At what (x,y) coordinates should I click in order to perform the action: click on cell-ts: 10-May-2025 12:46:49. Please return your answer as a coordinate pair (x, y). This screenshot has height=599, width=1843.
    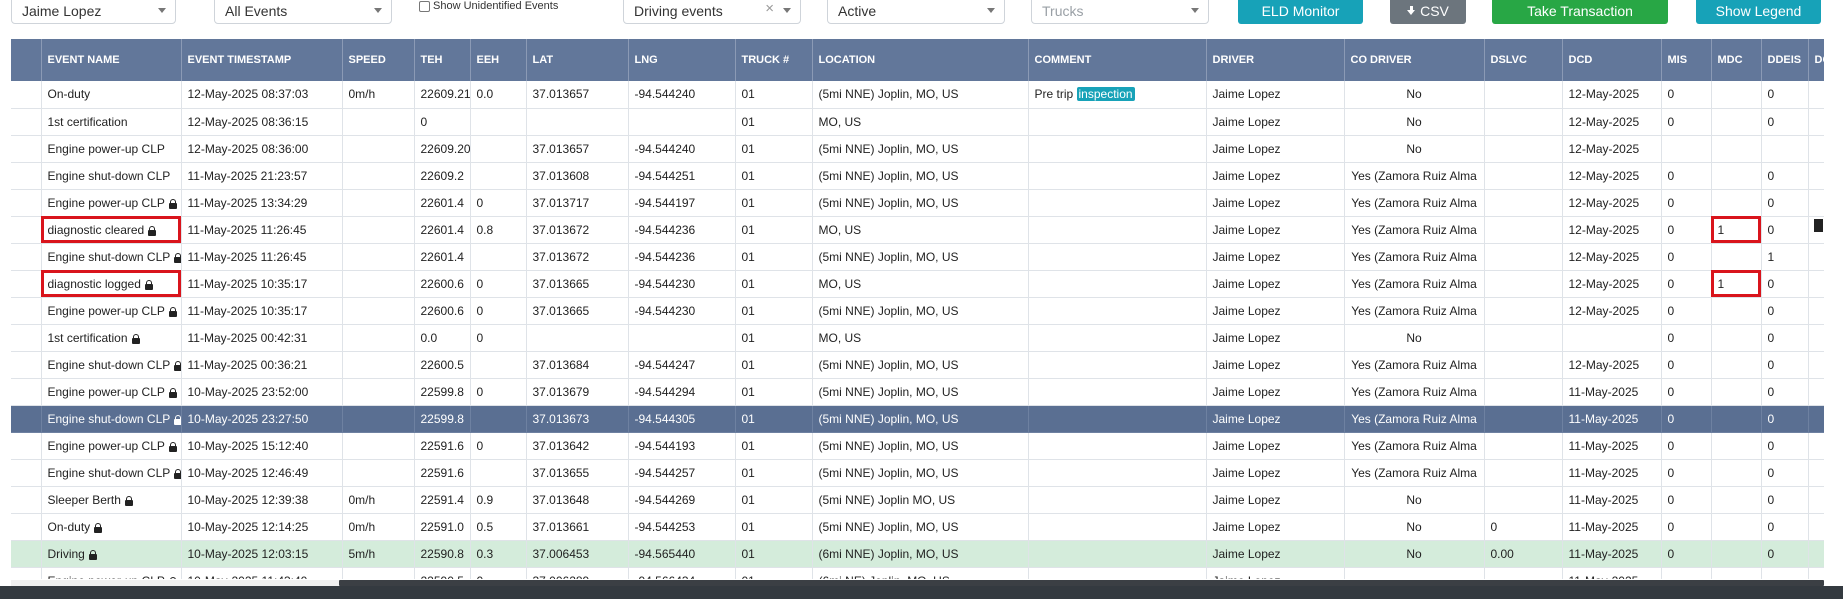
    Looking at the image, I should click on (262, 473).